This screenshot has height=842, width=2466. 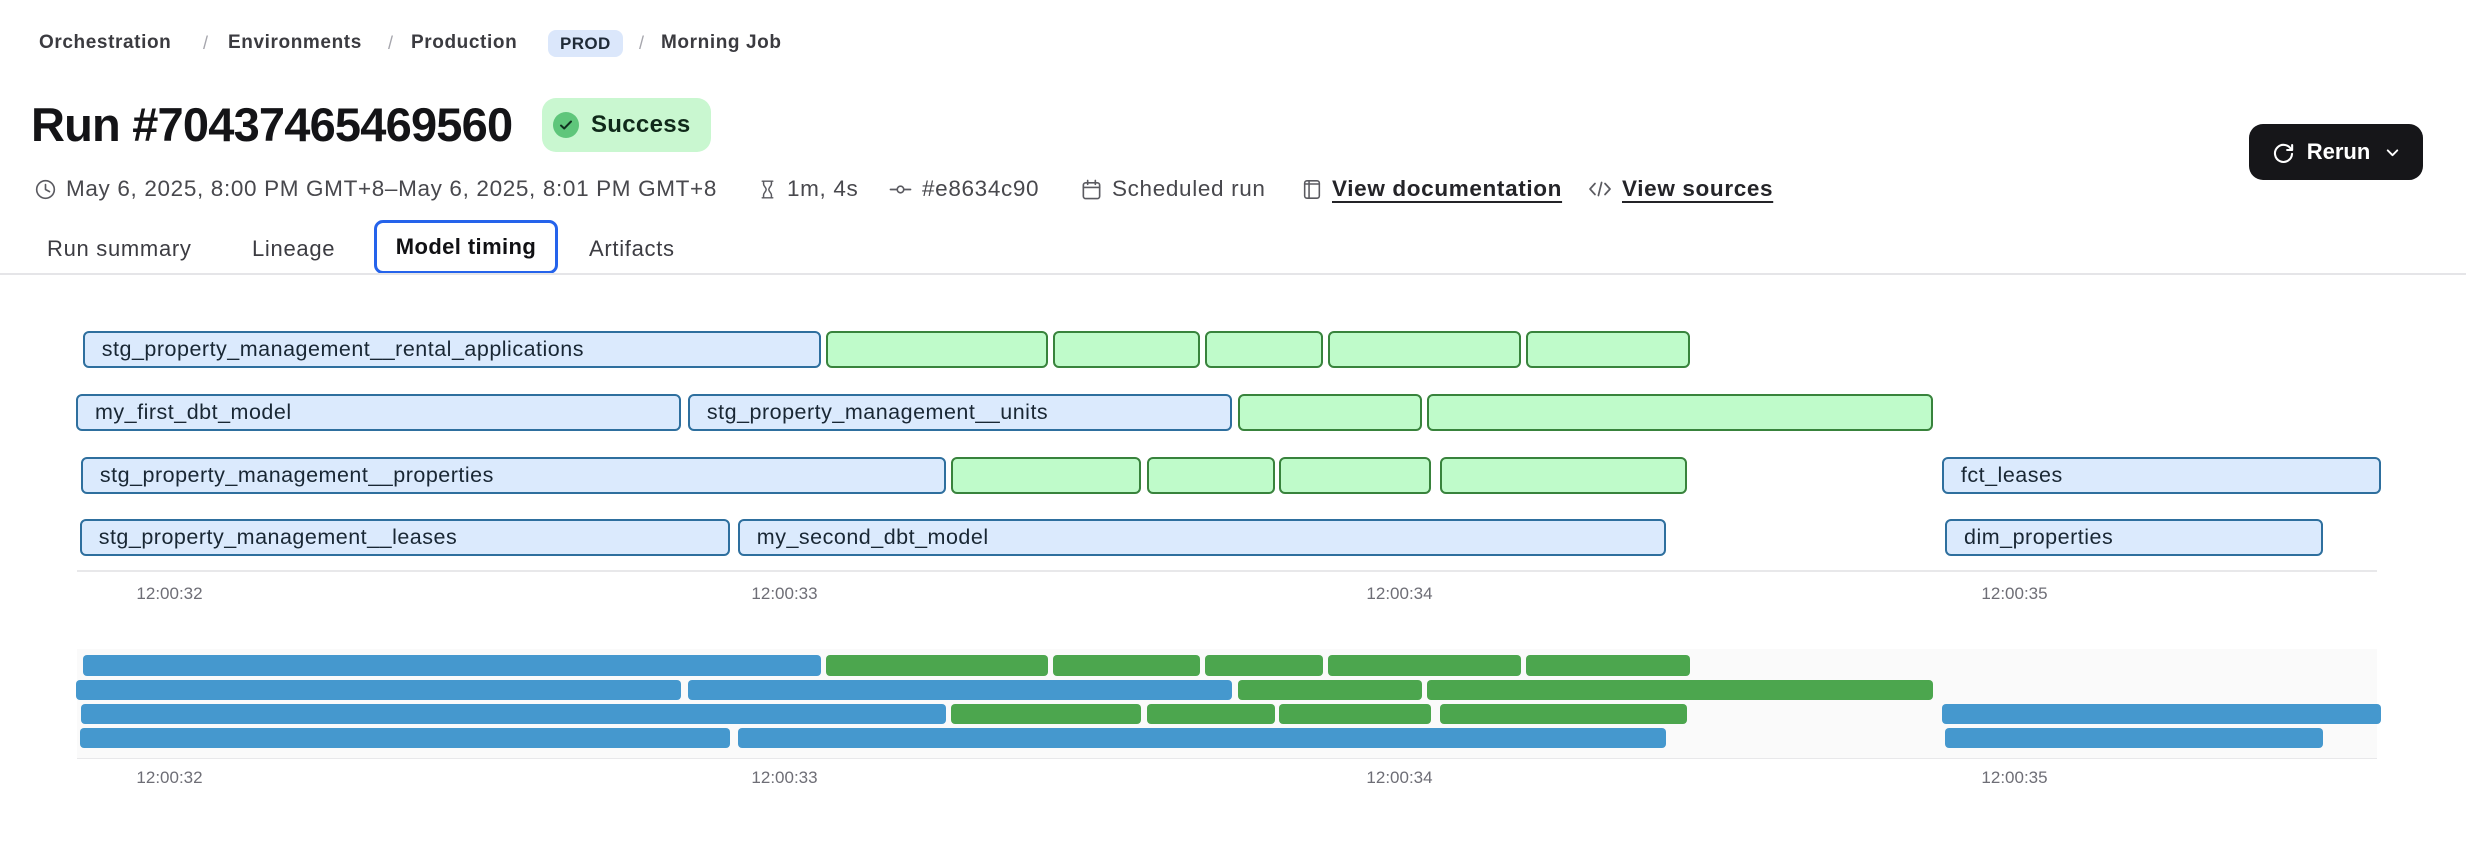 I want to click on gantt-bar-dim_properties-overview, so click(x=2134, y=738).